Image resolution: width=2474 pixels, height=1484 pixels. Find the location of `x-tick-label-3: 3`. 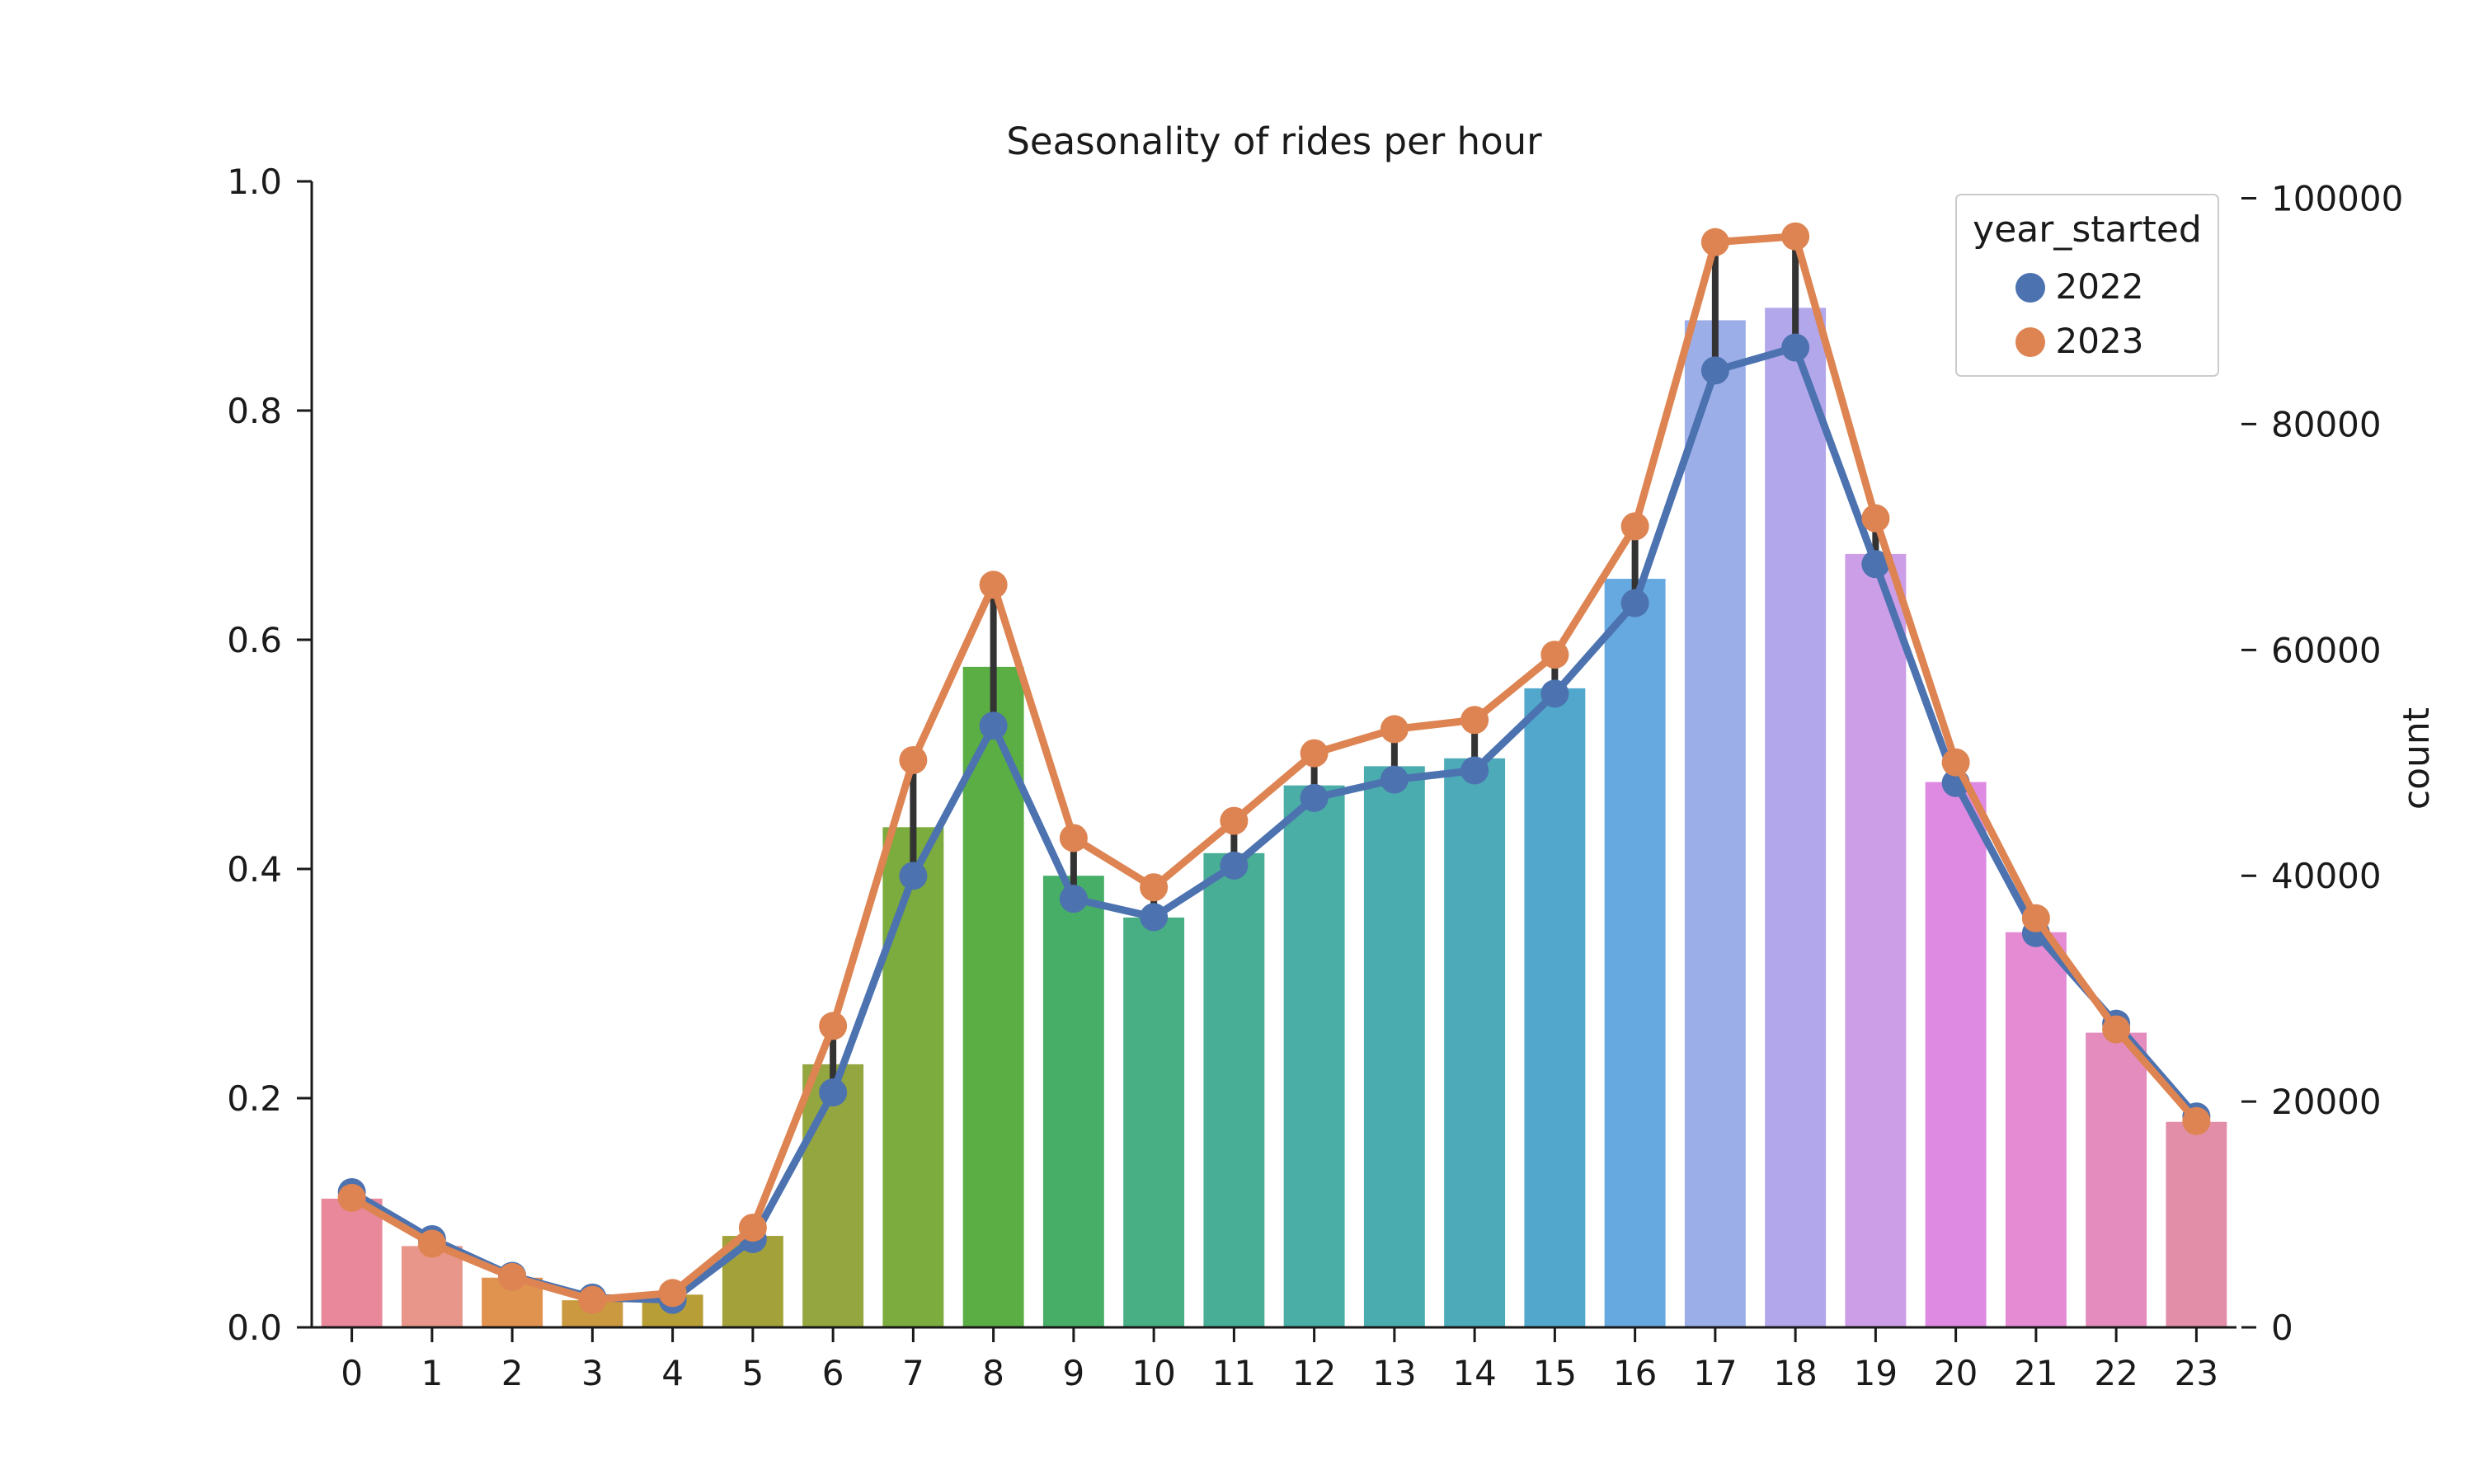

x-tick-label-3: 3 is located at coordinates (592, 1373).